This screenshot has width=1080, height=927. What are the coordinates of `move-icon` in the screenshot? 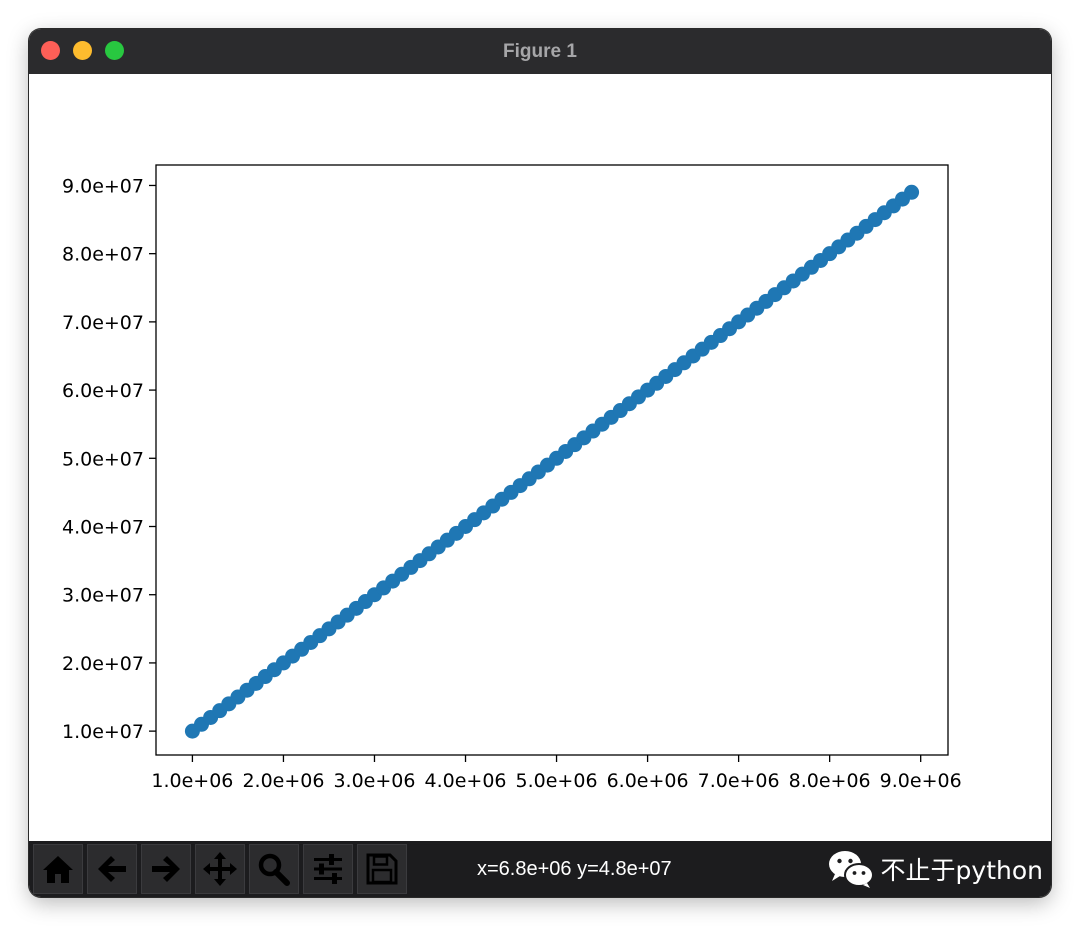 It's located at (220, 869).